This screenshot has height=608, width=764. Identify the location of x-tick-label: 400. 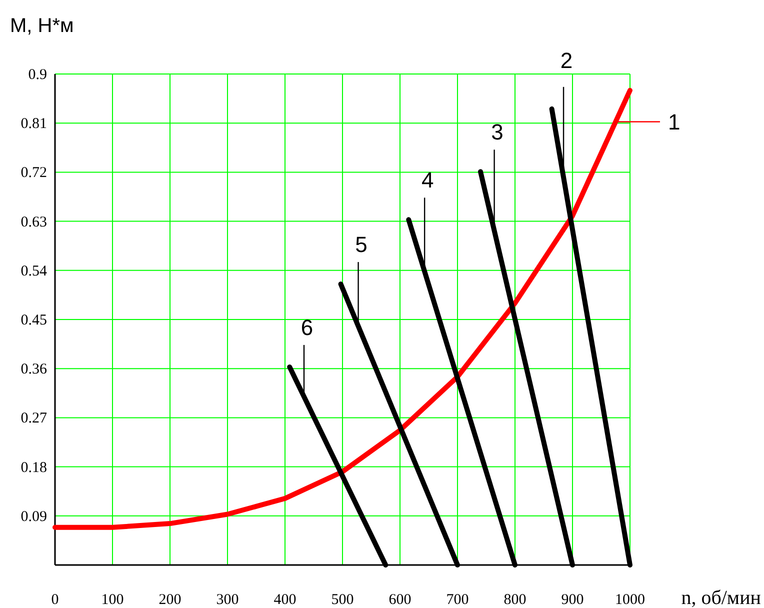
(285, 600).